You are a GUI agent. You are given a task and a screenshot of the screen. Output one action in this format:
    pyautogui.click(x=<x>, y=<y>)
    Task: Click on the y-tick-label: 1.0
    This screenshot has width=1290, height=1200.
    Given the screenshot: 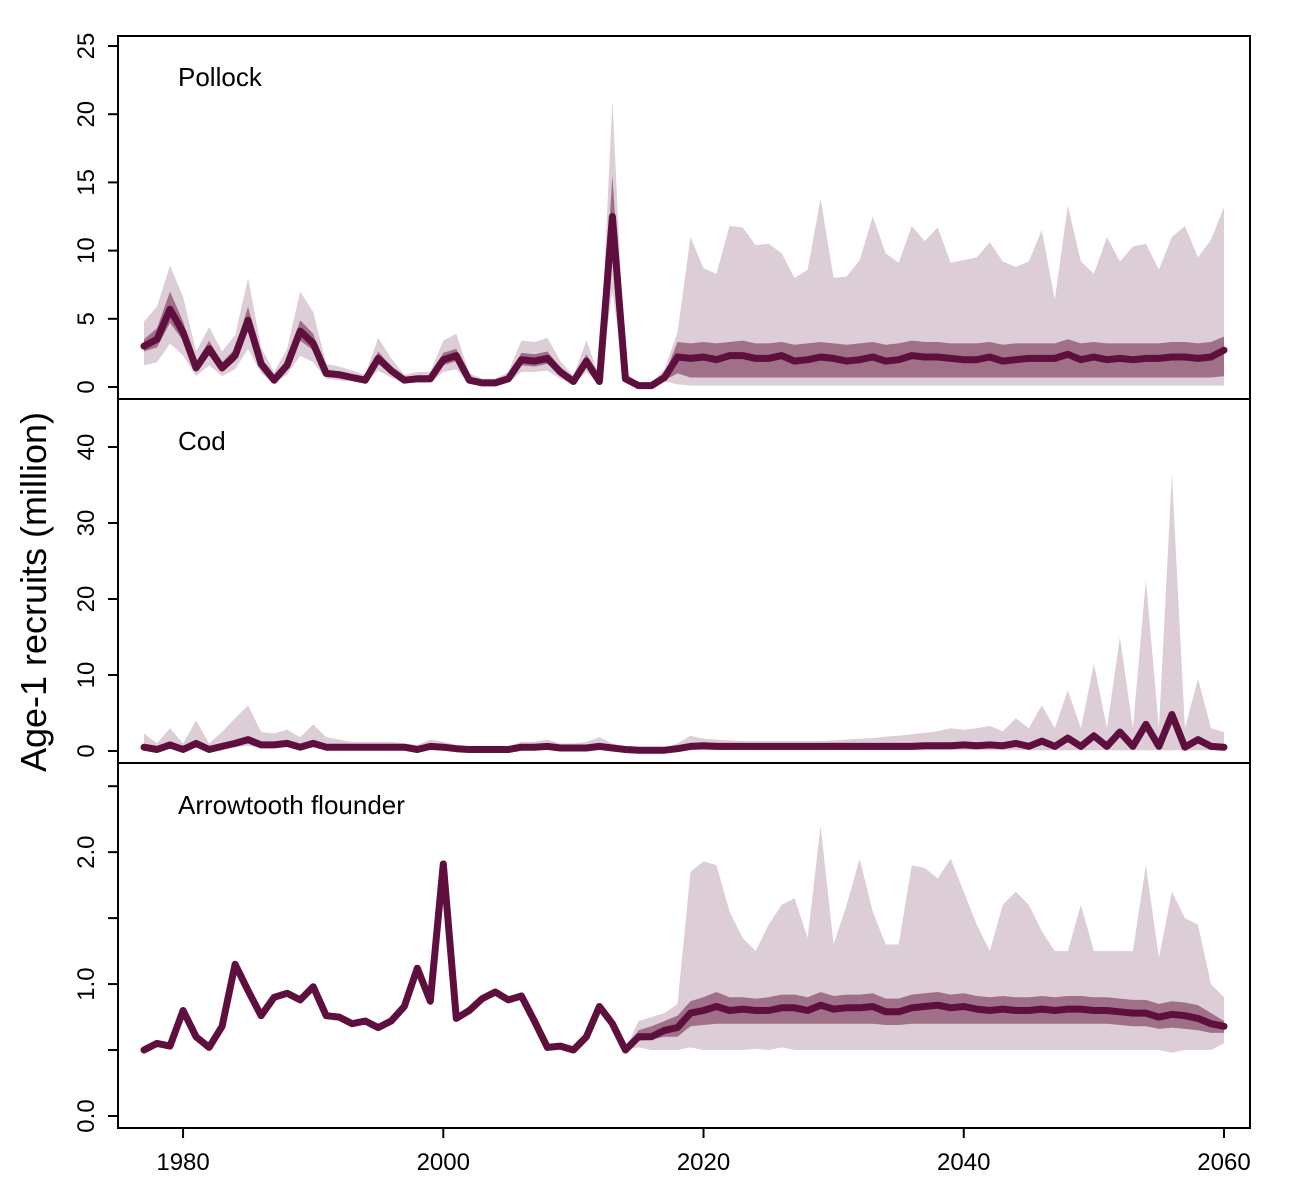 What is the action you would take?
    pyautogui.click(x=86, y=983)
    